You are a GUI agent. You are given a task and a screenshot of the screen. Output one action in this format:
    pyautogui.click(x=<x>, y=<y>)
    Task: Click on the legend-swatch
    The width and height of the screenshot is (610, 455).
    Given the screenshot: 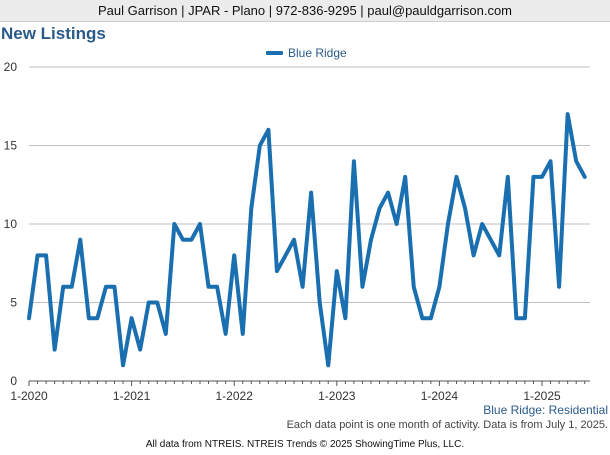 What is the action you would take?
    pyautogui.click(x=274, y=53)
    